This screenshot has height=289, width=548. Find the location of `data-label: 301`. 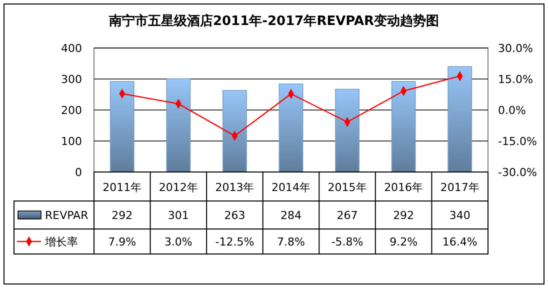

data-label: 301 is located at coordinates (178, 215).